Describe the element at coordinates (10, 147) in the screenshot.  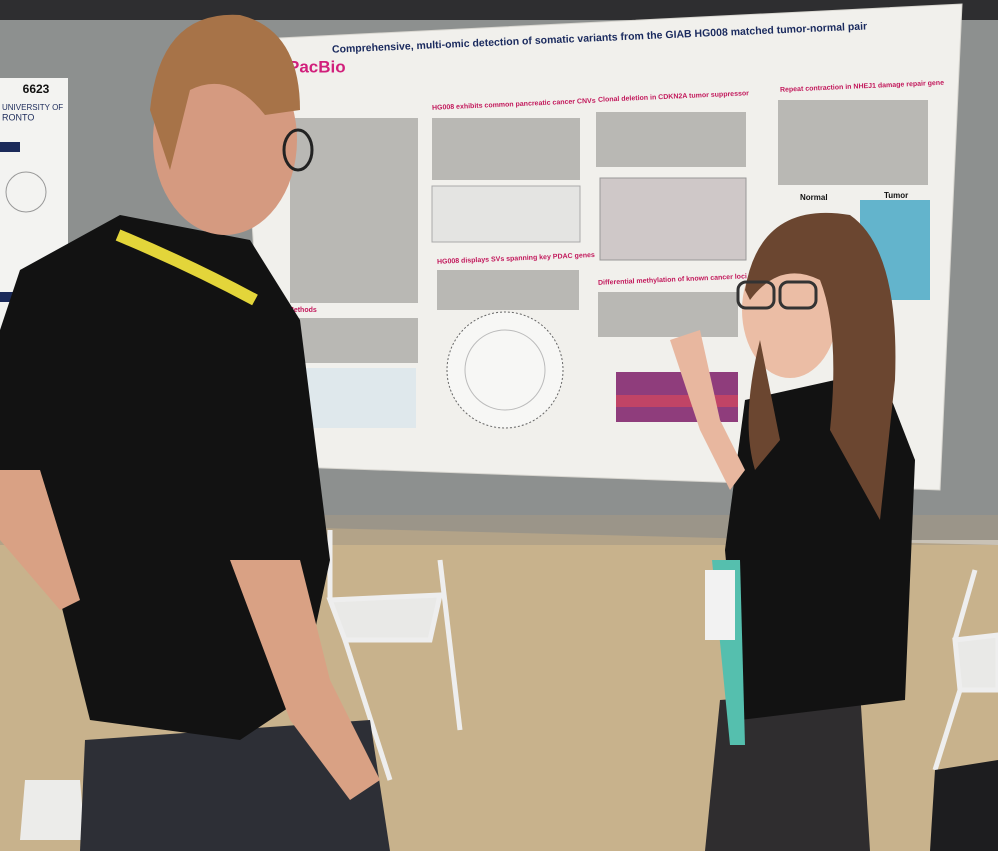
I see `side-header` at that location.